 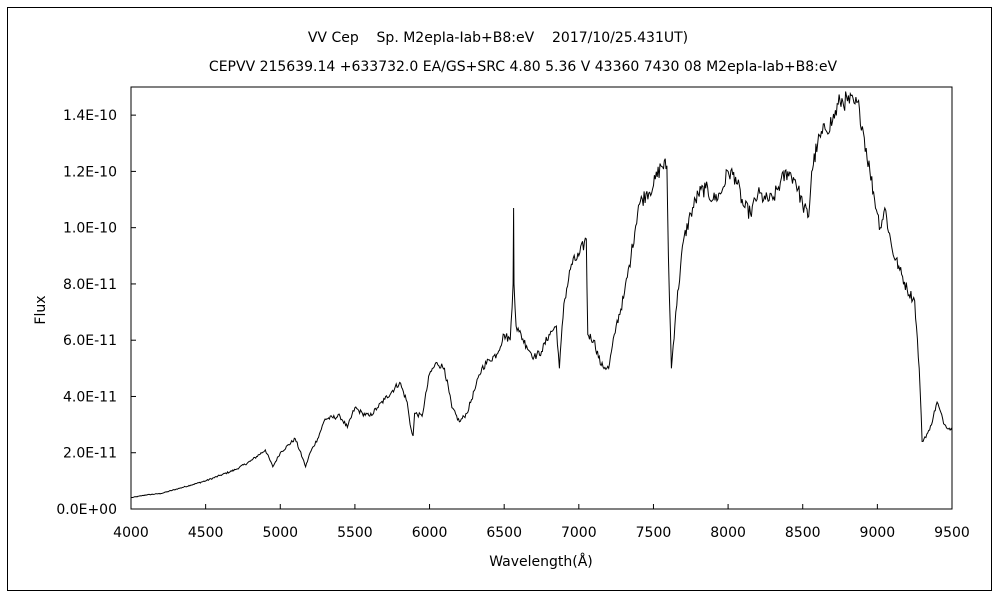 I want to click on x-tick-label: 7000, so click(x=579, y=533).